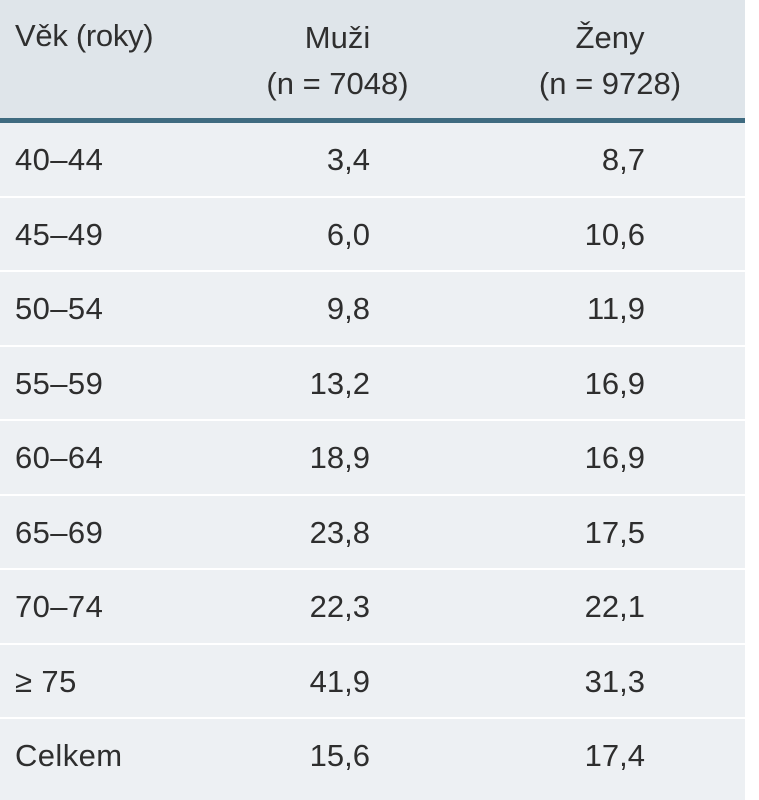  I want to click on men-total-cell: 15,6, so click(339, 755).